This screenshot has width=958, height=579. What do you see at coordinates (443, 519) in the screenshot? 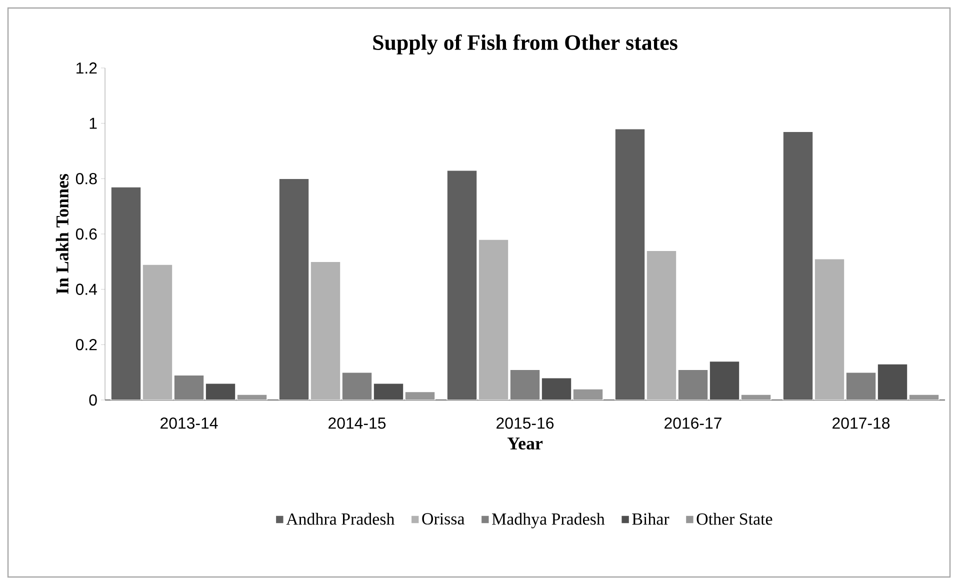
I see `legend-label: Orissa` at bounding box center [443, 519].